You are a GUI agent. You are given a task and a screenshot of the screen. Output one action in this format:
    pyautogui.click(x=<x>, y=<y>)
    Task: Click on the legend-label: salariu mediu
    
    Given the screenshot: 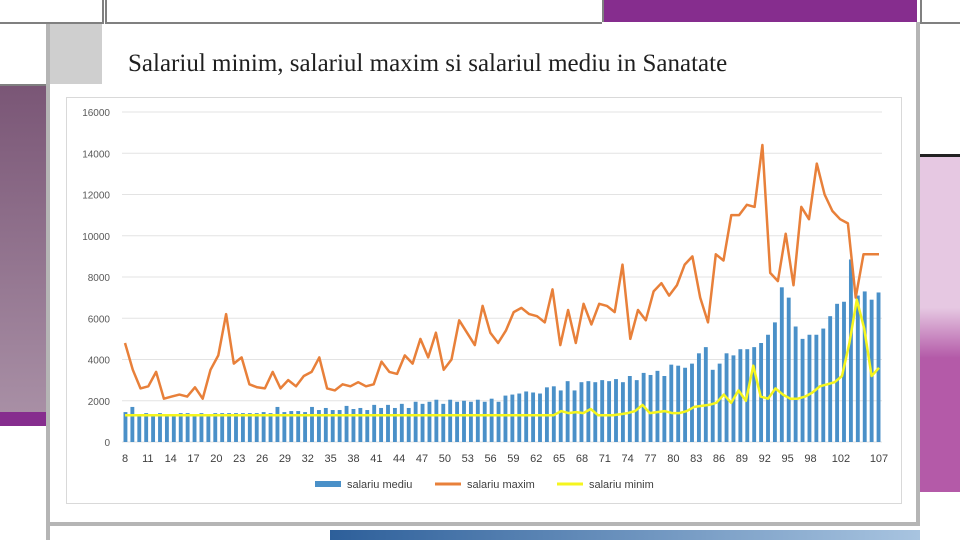 What is the action you would take?
    pyautogui.click(x=379, y=485)
    